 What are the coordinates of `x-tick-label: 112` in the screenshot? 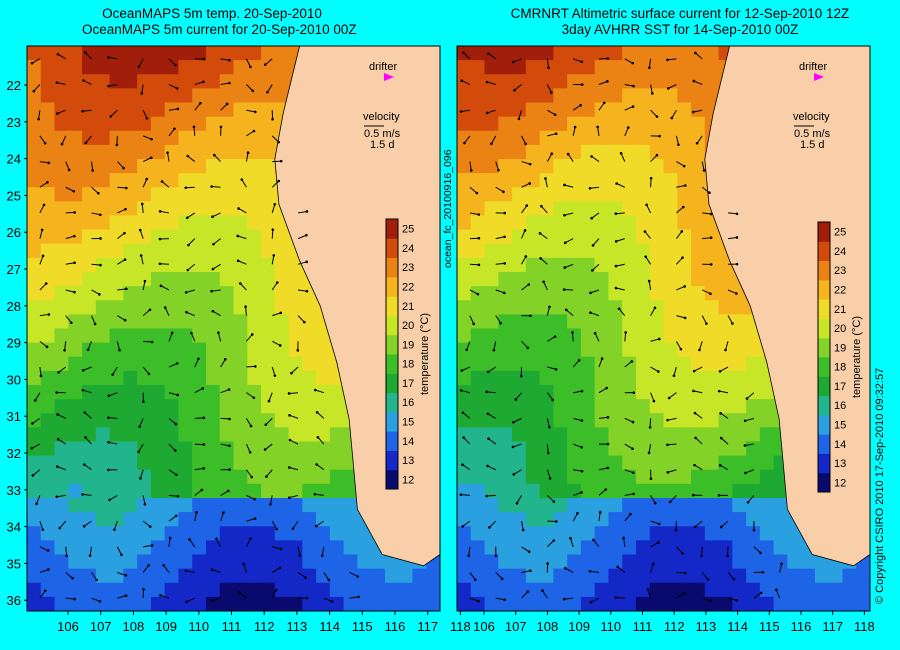 It's located at (264, 626).